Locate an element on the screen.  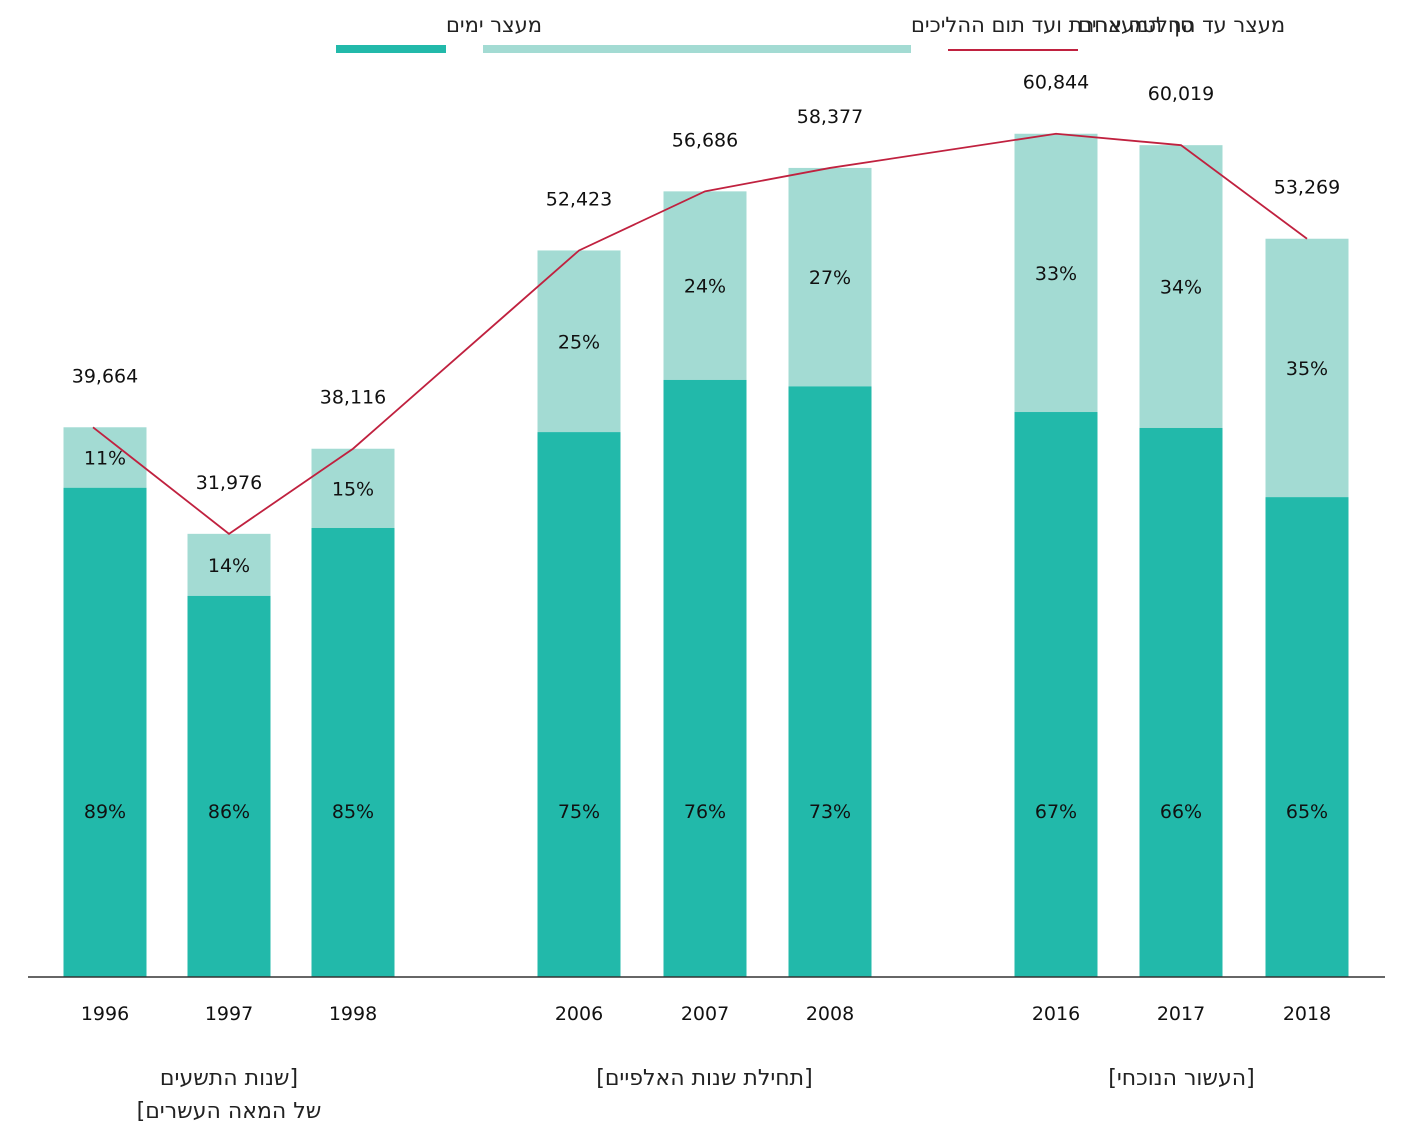
pct-label-bottom-1996: 89% is located at coordinates (105, 812).